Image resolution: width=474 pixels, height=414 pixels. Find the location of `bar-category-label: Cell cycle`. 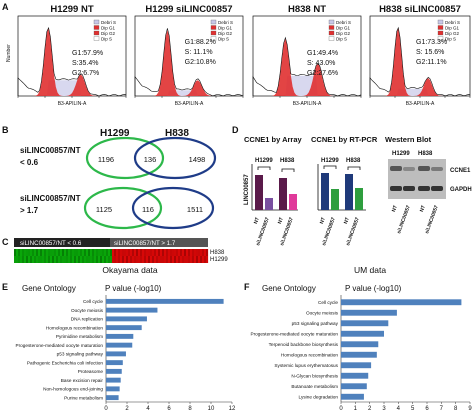

bar-category-label: Cell cycle is located at coordinates (93, 301).